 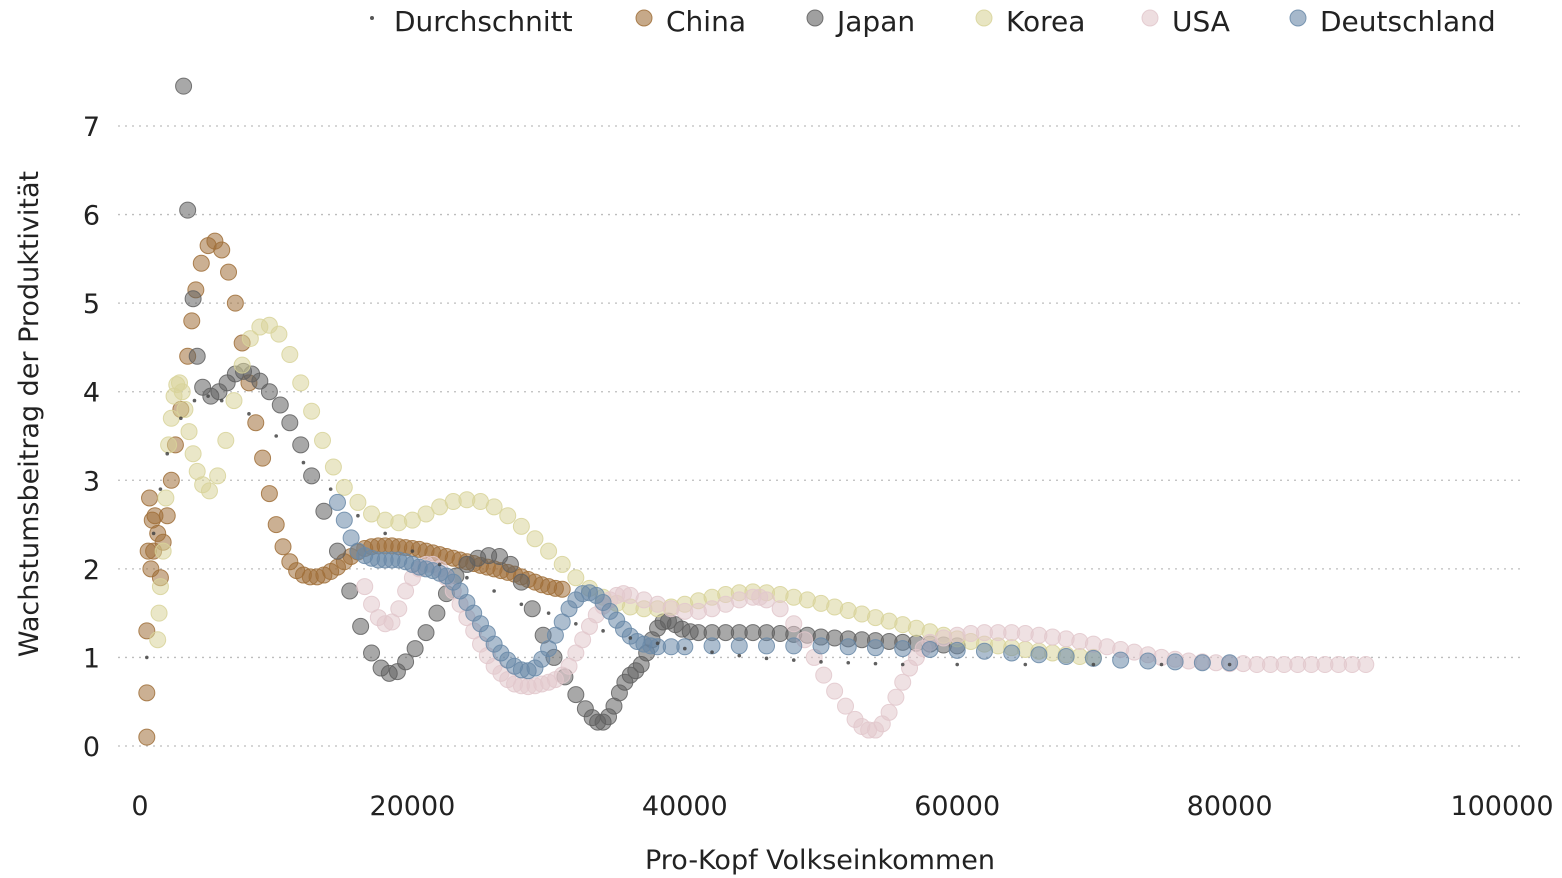 What do you see at coordinates (412, 806) in the screenshot?
I see `x-tick-label: 20000` at bounding box center [412, 806].